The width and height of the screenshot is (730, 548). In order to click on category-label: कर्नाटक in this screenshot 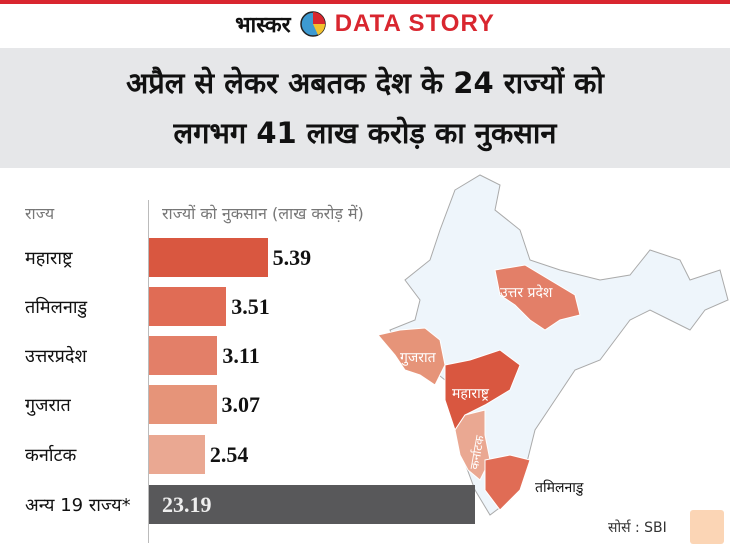, I will do `click(51, 455)`.